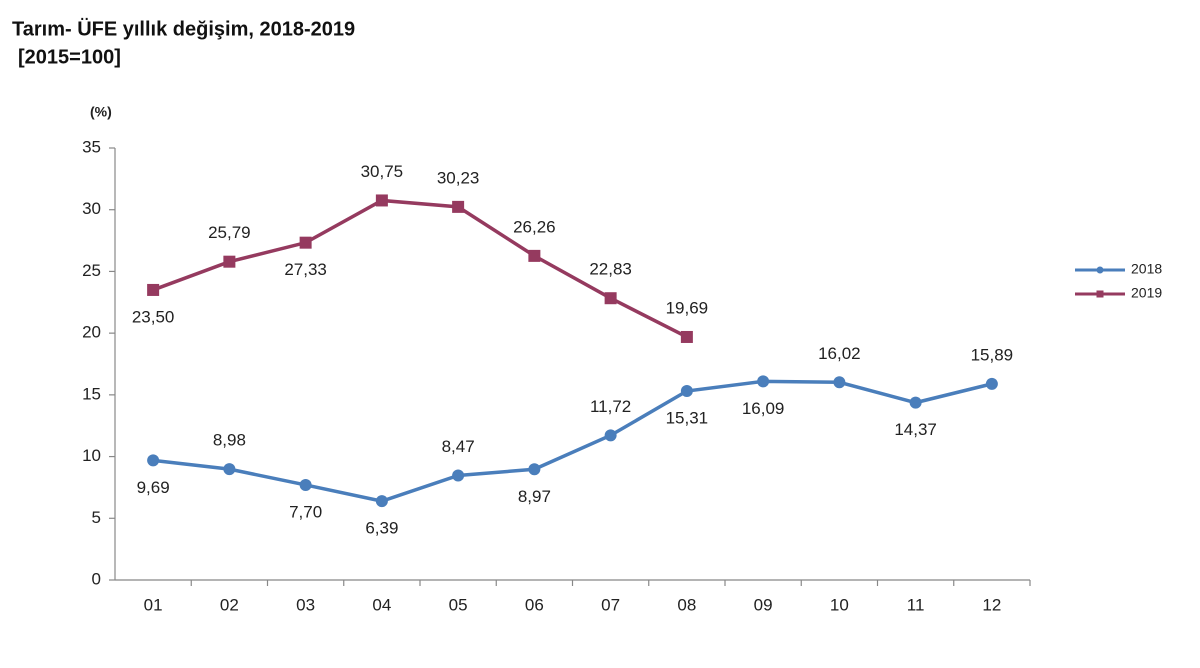  Describe the element at coordinates (992, 354) in the screenshot. I see `data-label: 15,89` at that location.